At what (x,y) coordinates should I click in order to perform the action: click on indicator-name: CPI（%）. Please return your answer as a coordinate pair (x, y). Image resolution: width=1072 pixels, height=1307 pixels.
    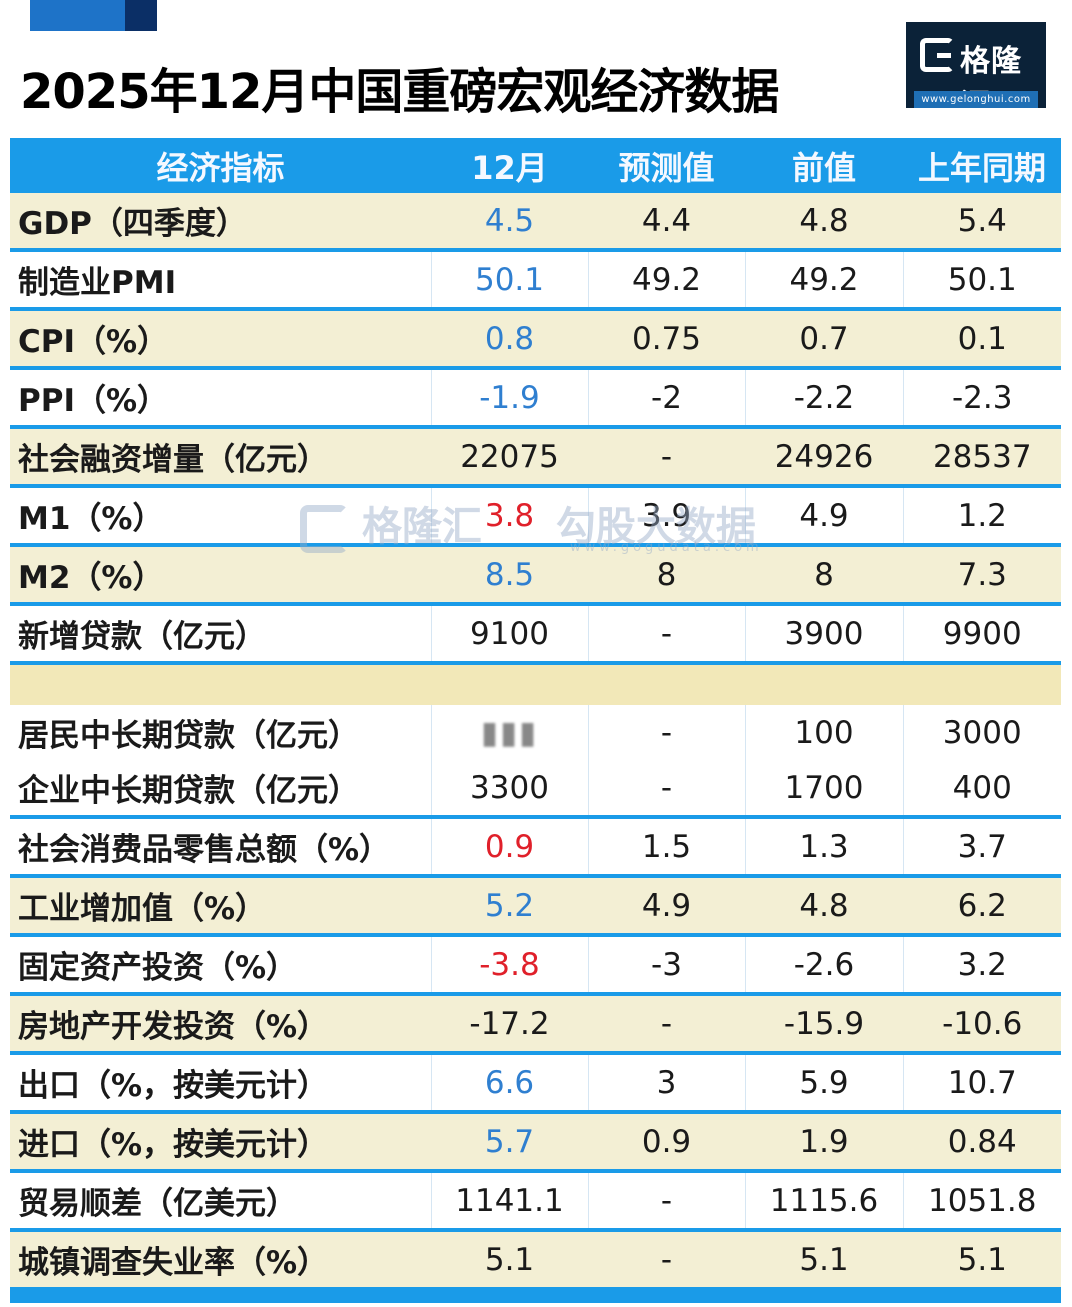
    Looking at the image, I should click on (220, 339).